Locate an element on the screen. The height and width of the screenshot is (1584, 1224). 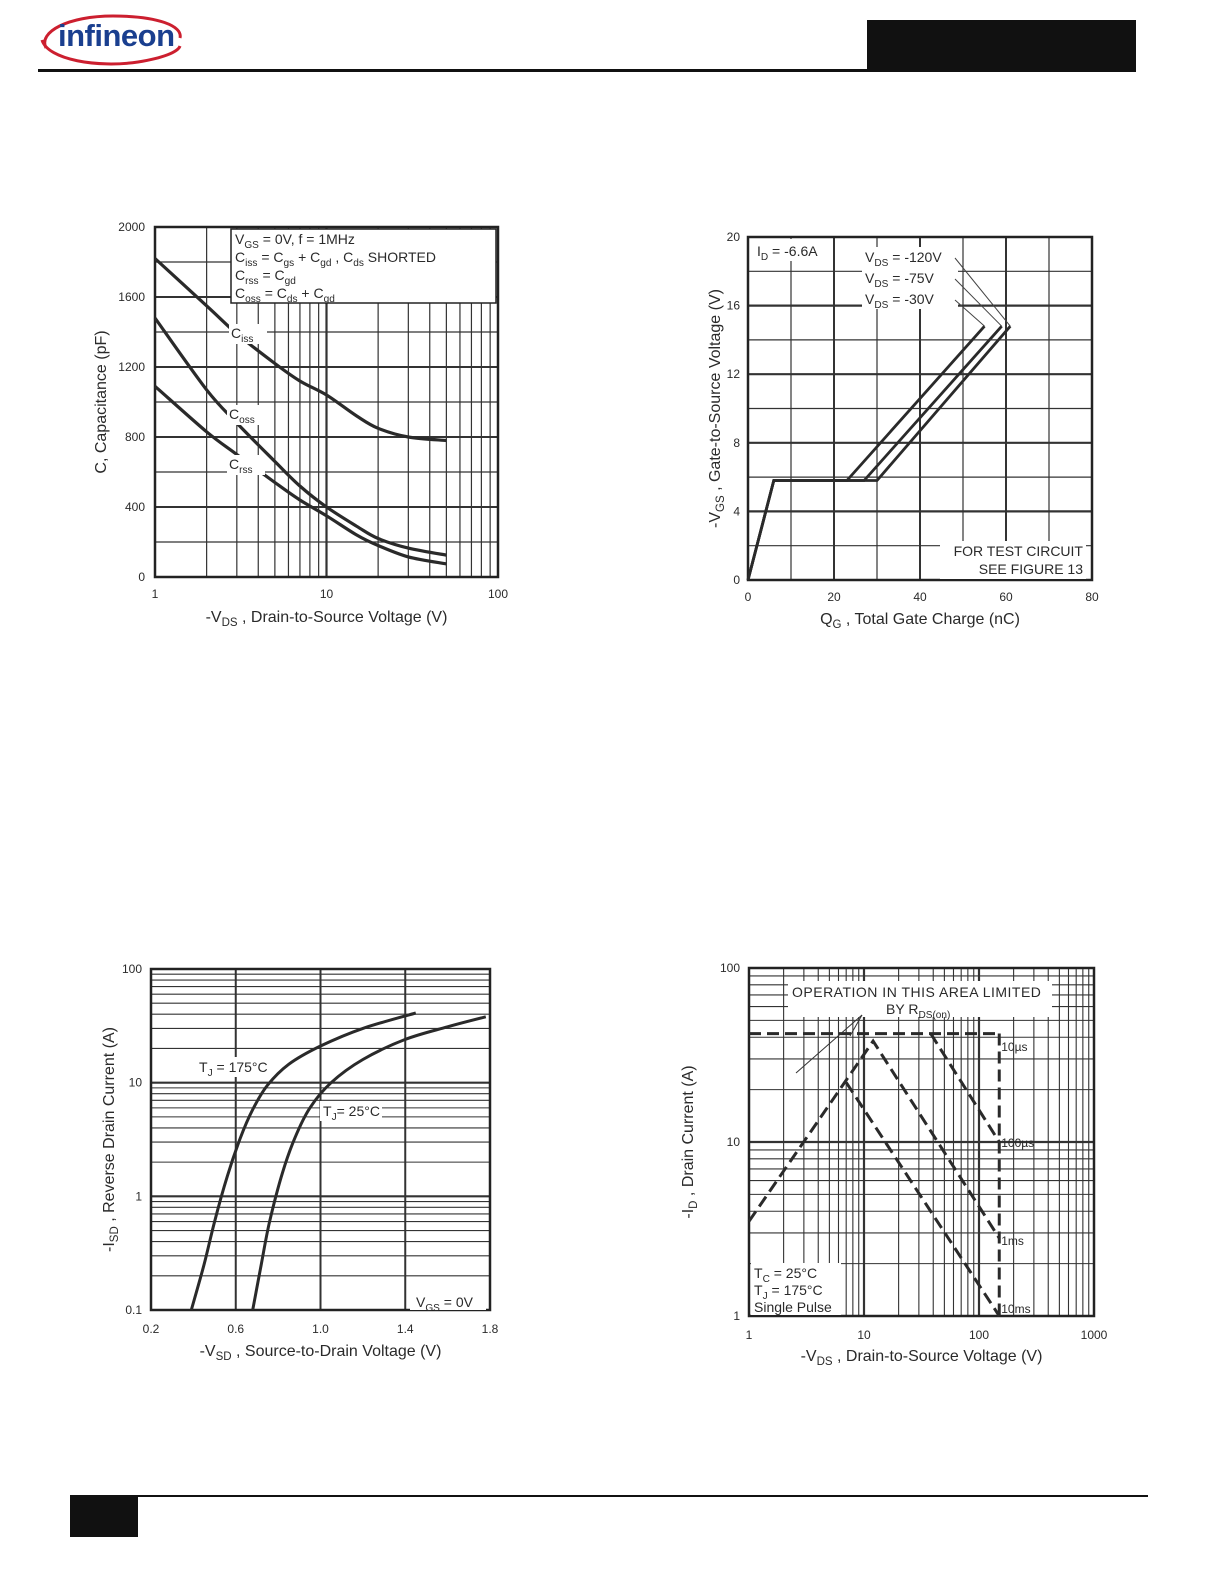
logo-text: infineon is located at coordinates (116, 35).